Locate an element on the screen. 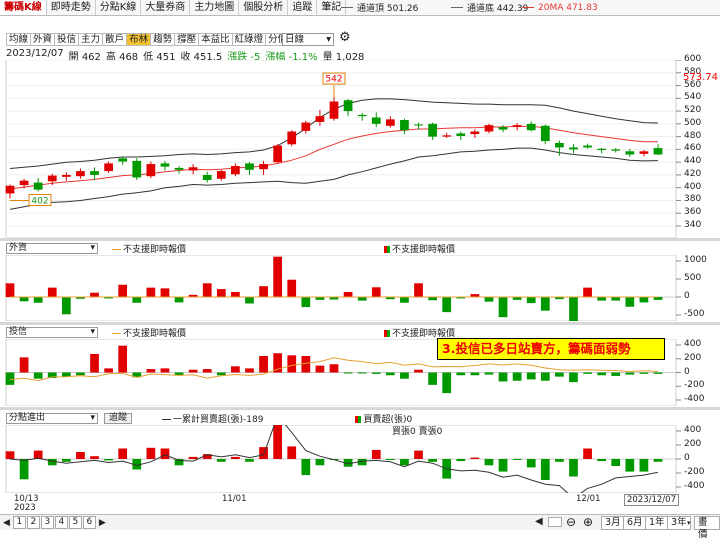 This screenshot has width=720, height=541. legend-ma20-label: 20MA 471.83 is located at coordinates (568, 7).